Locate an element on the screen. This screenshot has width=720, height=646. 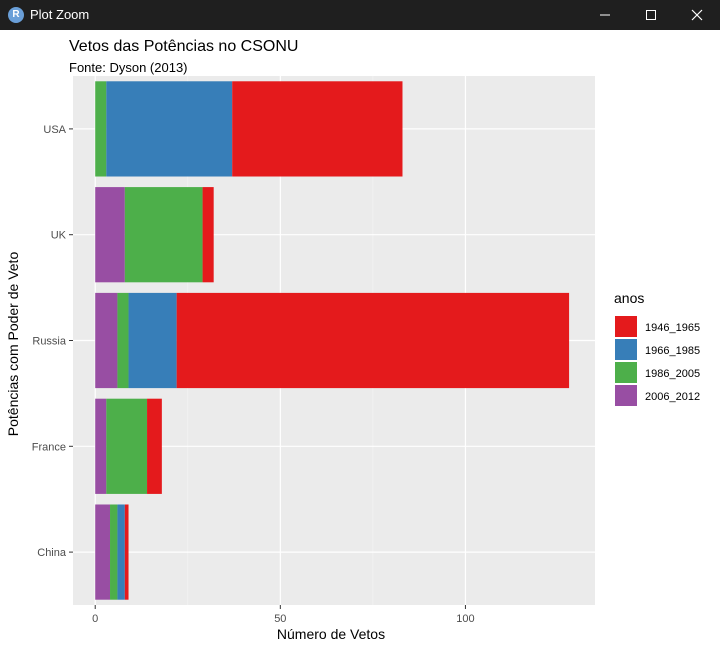
close-button is located at coordinates (697, 15).